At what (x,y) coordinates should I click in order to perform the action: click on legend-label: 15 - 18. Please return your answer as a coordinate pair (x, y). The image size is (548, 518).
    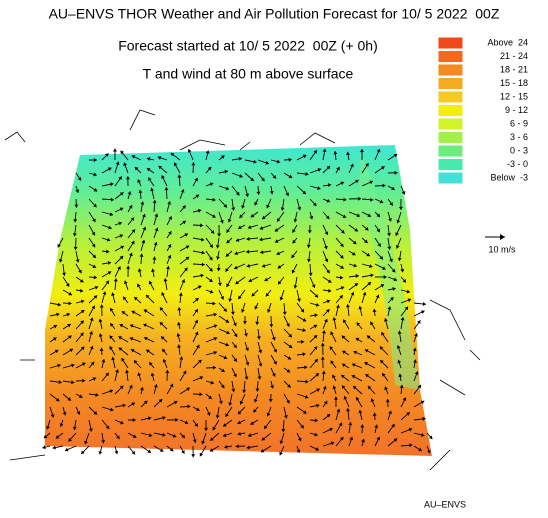
    Looking at the image, I should click on (514, 83).